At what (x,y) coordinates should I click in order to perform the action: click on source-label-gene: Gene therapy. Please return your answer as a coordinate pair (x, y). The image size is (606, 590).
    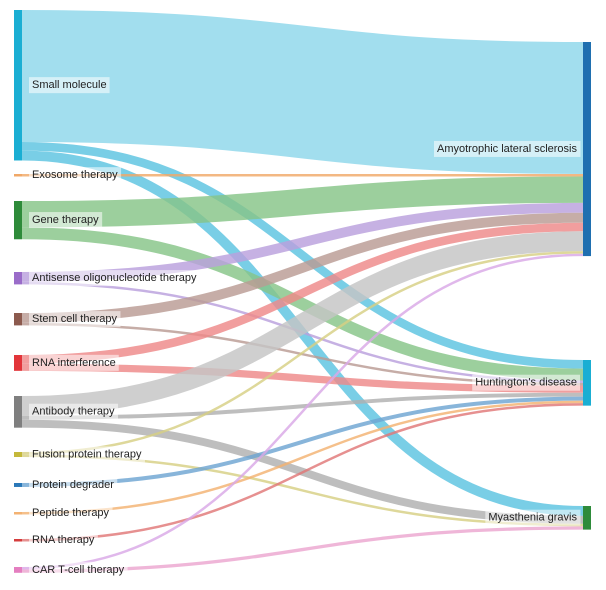
    Looking at the image, I should click on (65, 220).